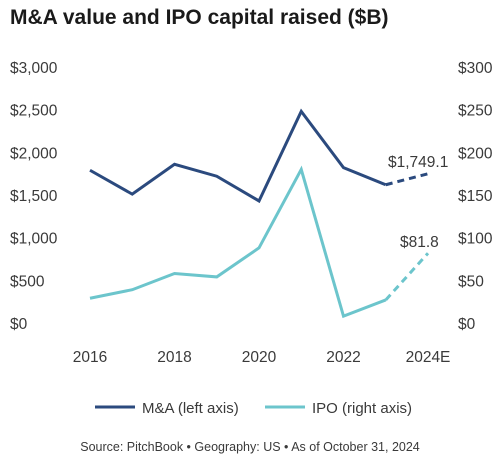  What do you see at coordinates (467, 324) in the screenshot?
I see `right-axis-tick-label: $0` at bounding box center [467, 324].